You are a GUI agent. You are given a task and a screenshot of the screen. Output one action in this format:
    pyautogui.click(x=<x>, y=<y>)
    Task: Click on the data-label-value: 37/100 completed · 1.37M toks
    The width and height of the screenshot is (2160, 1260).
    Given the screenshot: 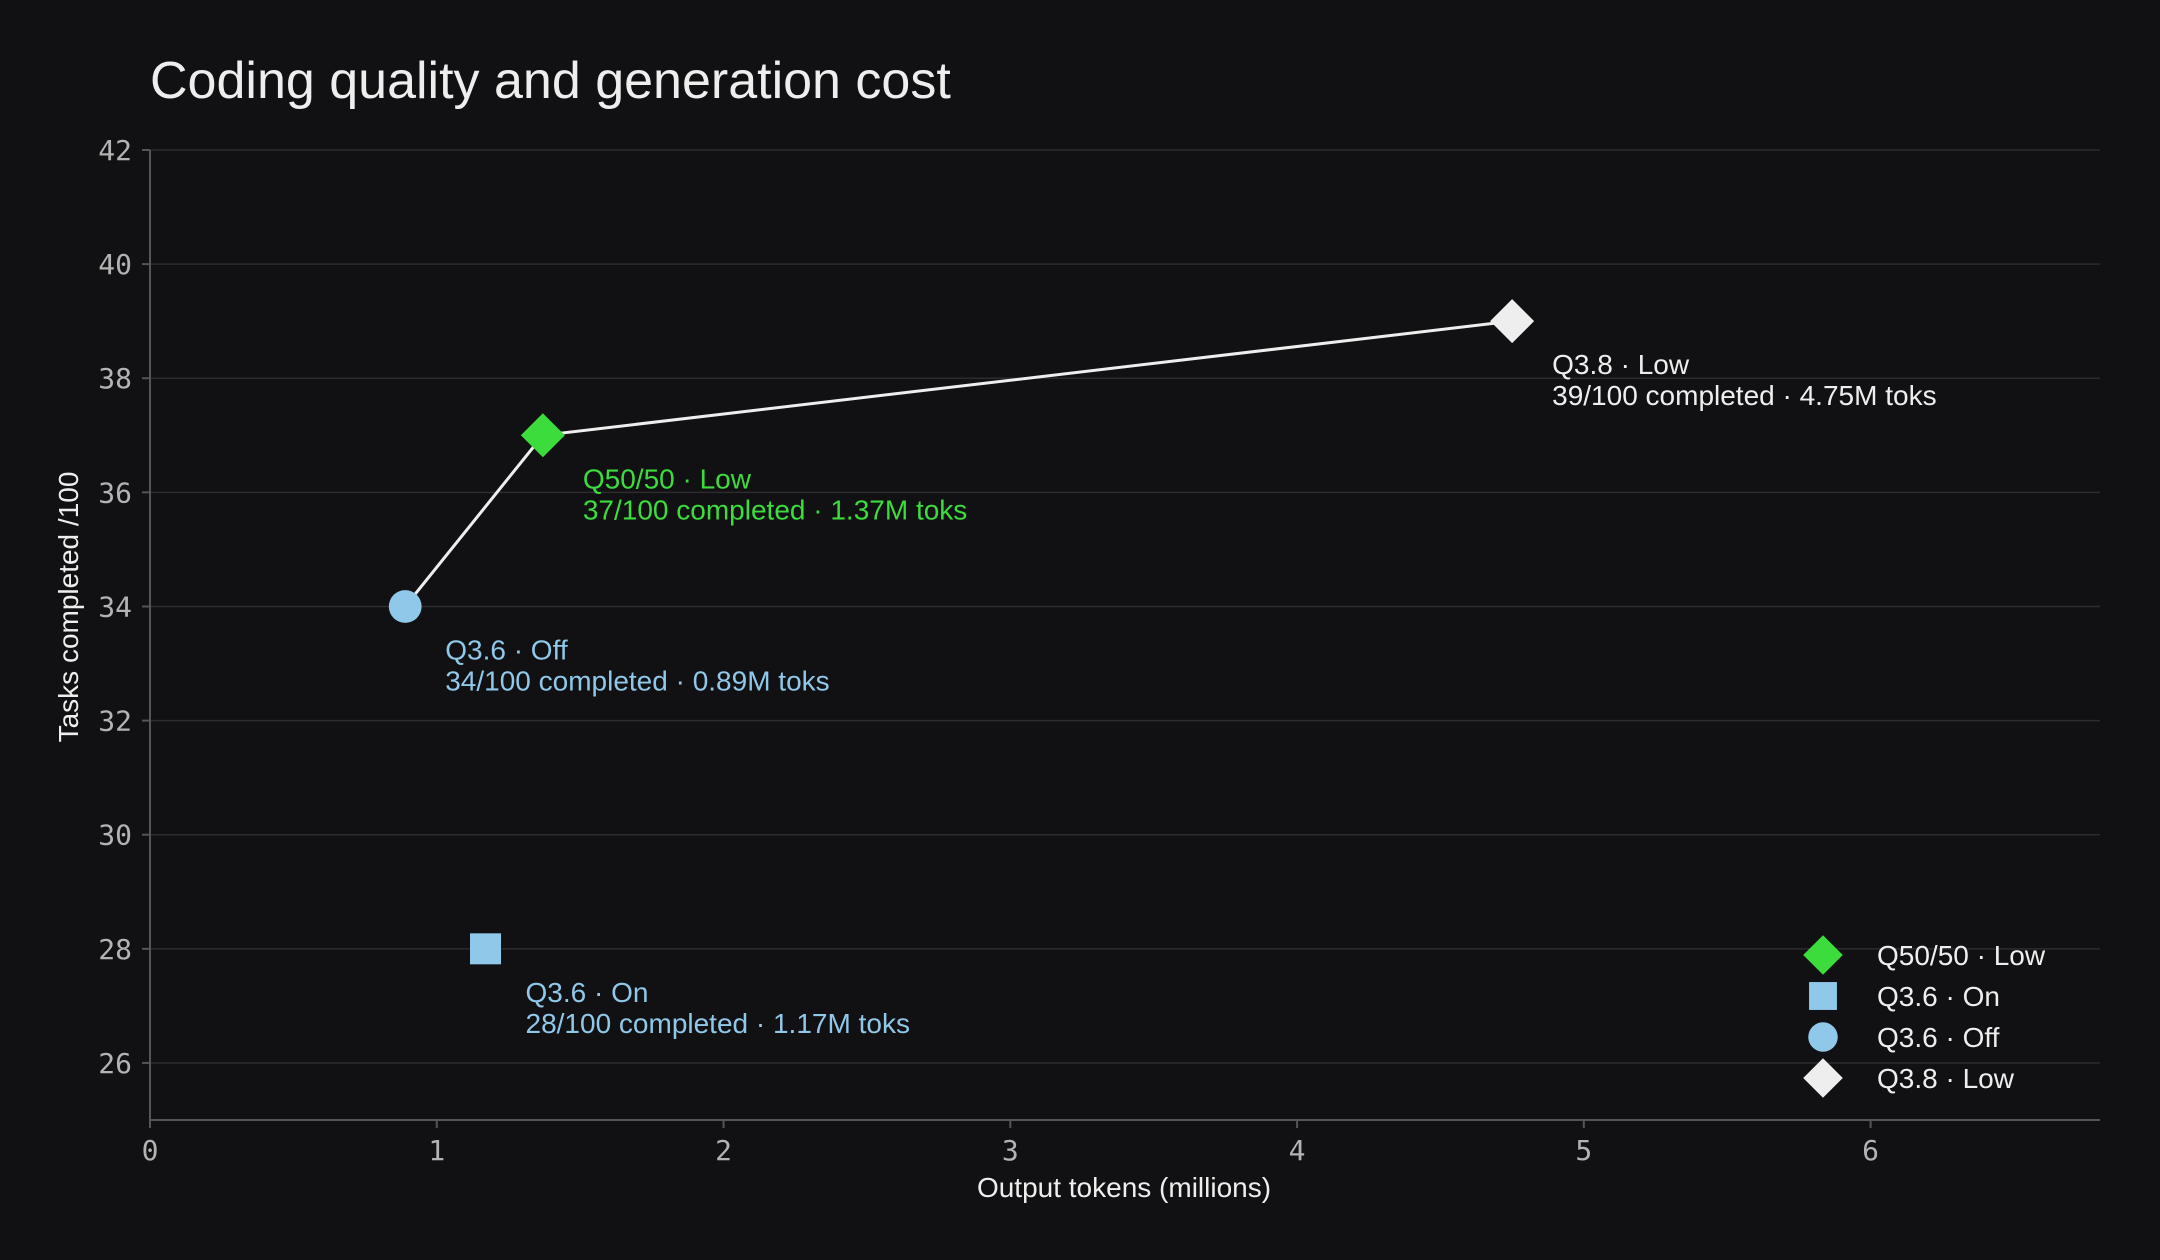 What is the action you would take?
    pyautogui.click(x=775, y=509)
    